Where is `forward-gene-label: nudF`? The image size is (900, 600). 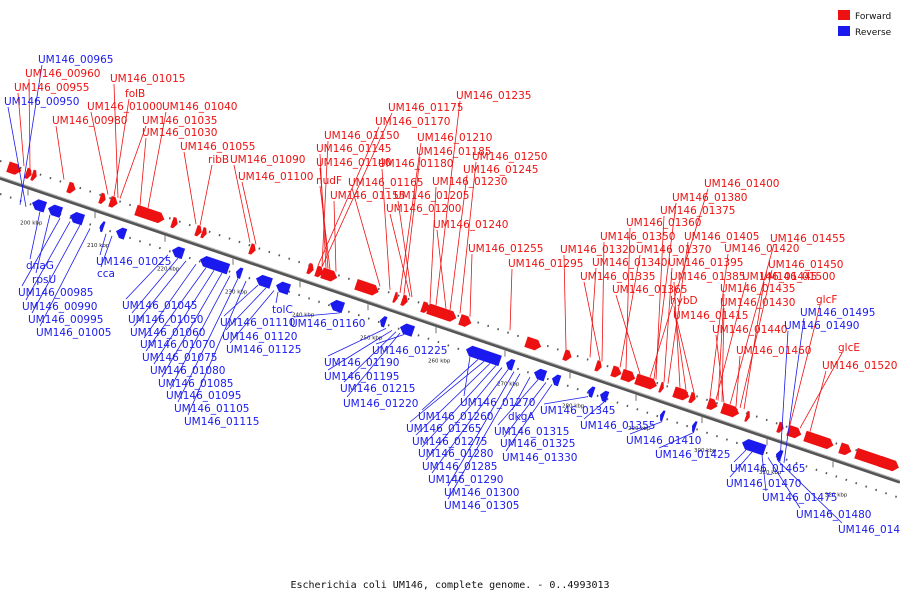
forward-gene-label: nudF is located at coordinates (329, 181).